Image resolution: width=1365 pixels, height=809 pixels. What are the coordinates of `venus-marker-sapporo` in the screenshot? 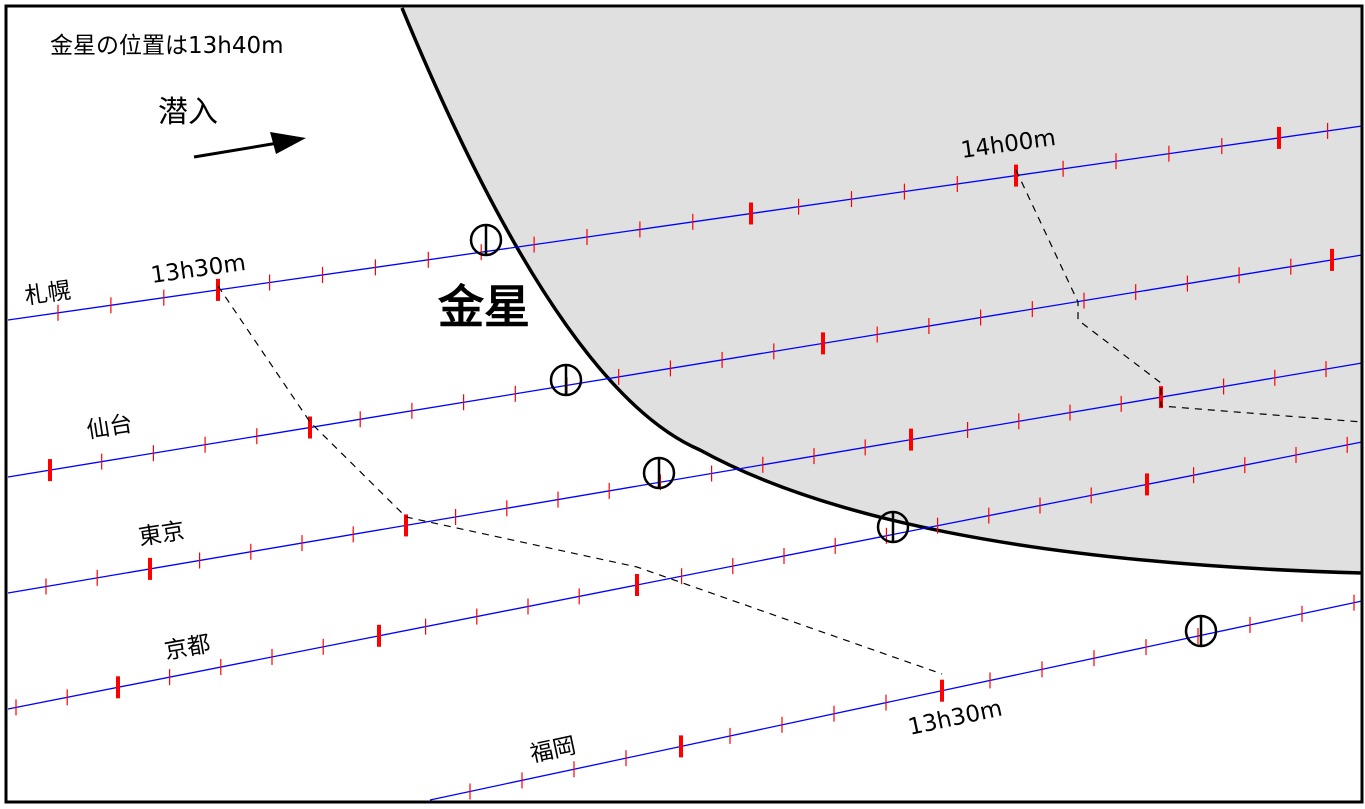 It's located at (486, 240).